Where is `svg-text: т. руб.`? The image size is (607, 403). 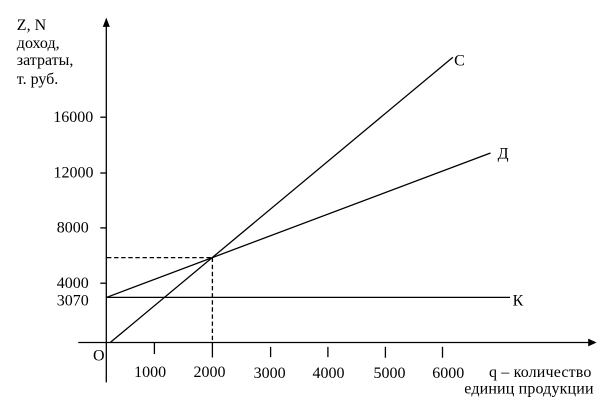
svg-text: т. руб. is located at coordinates (38, 79).